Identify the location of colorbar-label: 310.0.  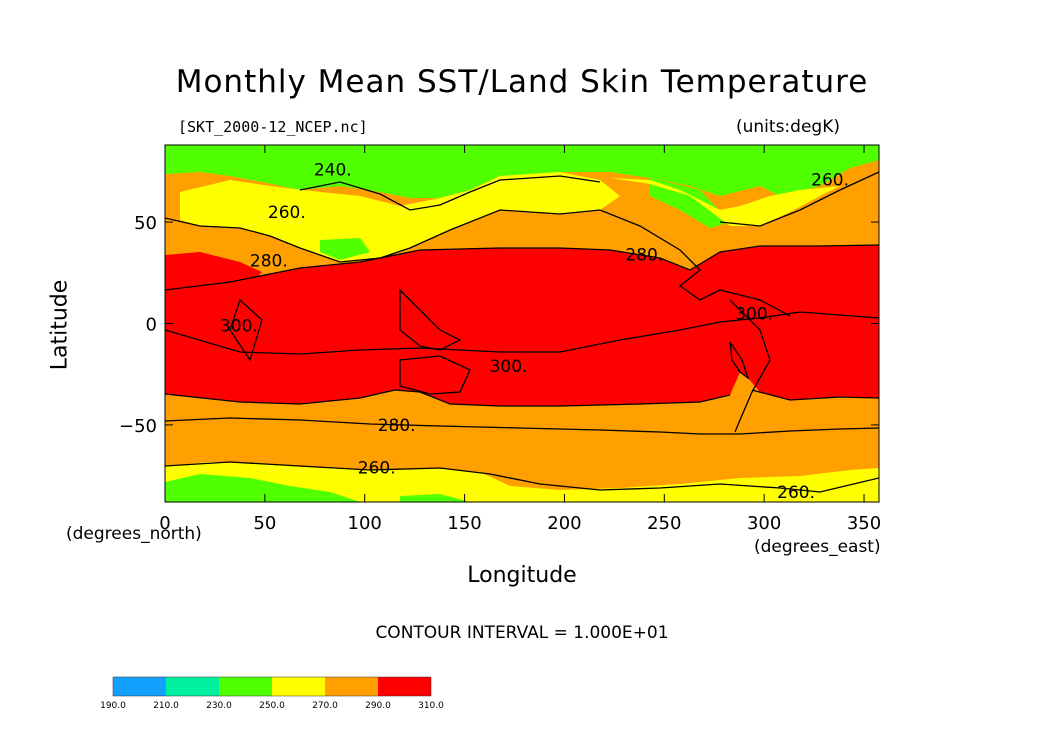
(431, 706).